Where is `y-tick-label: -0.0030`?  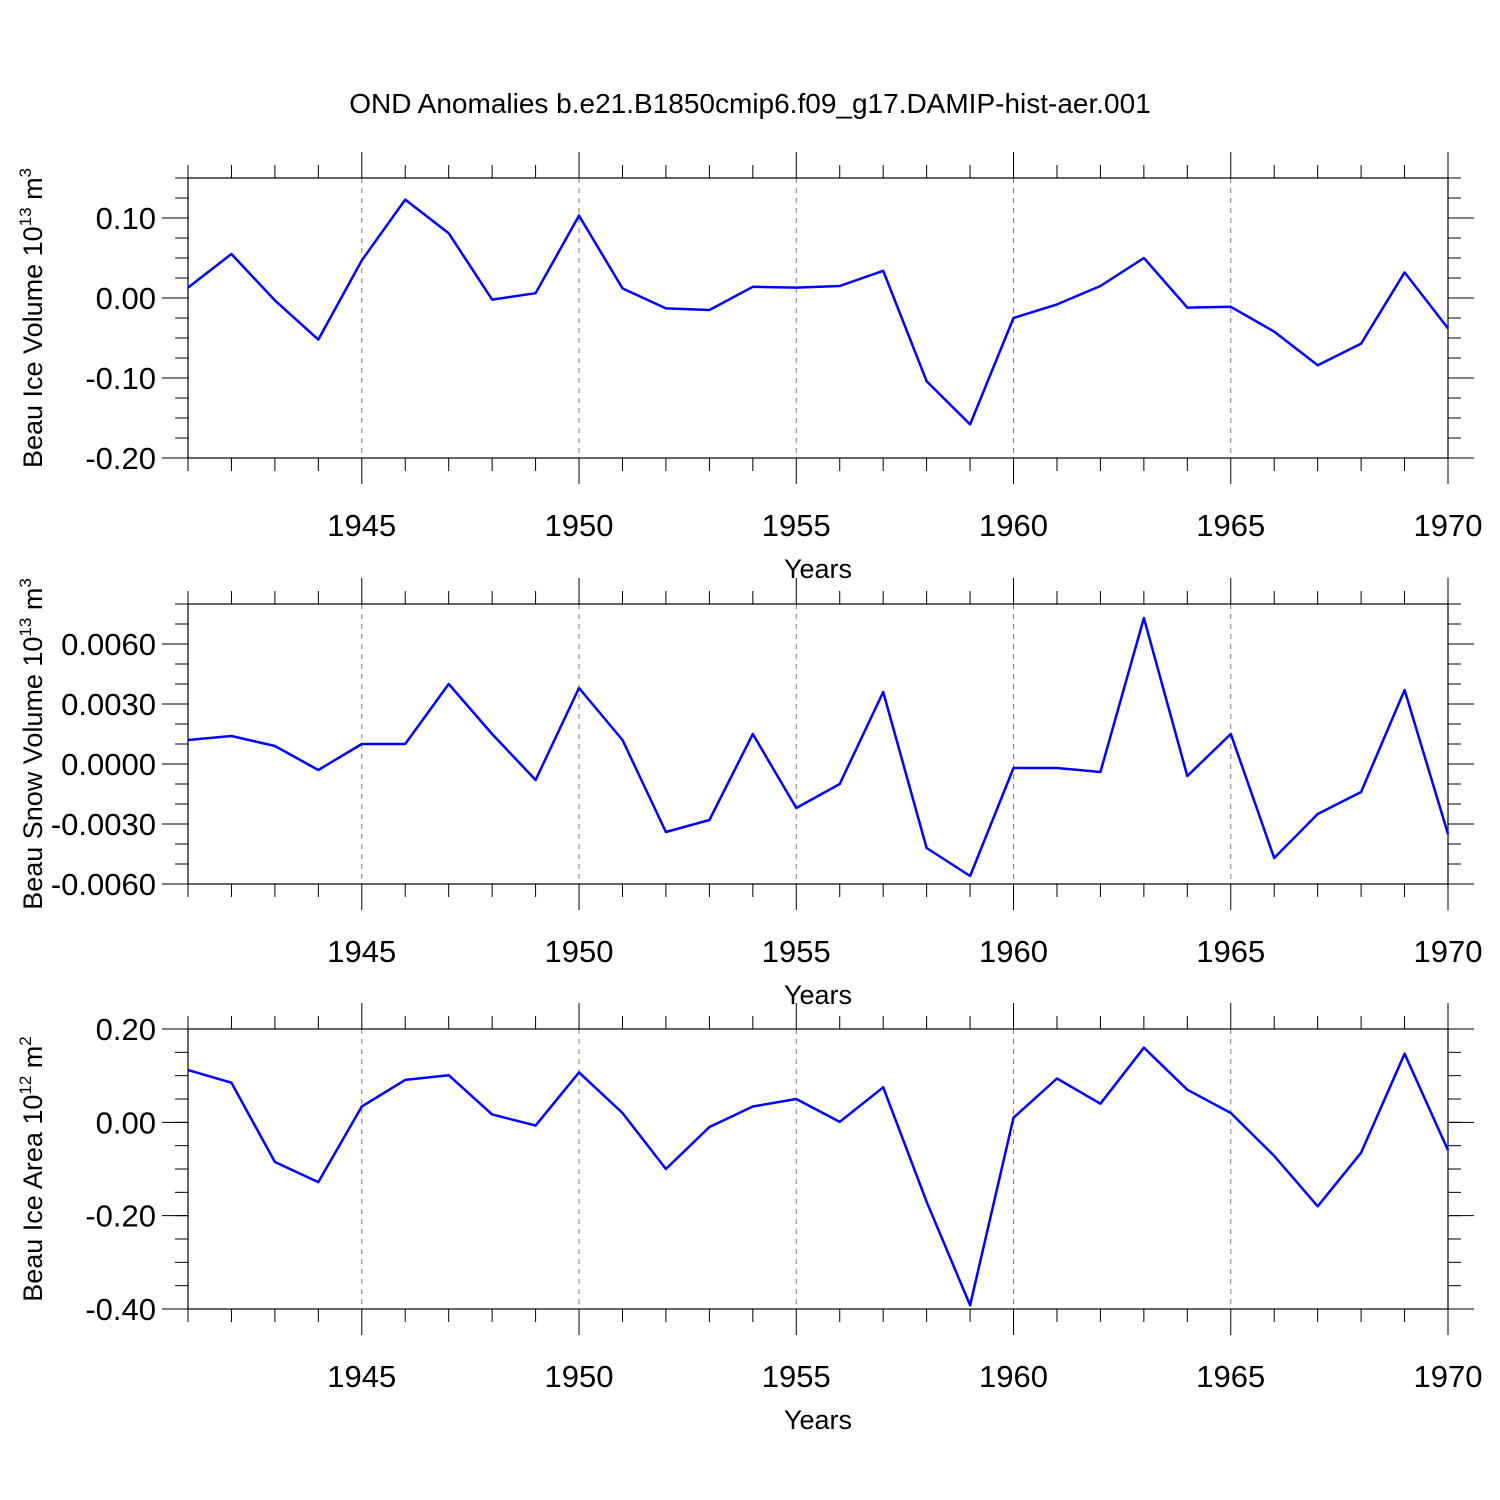
y-tick-label: -0.0030 is located at coordinates (103, 824).